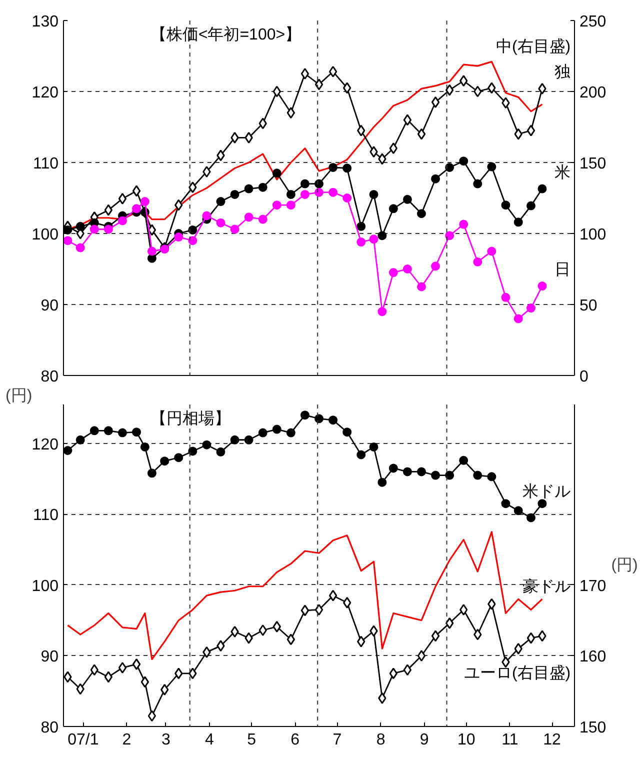 The width and height of the screenshot is (640, 765). What do you see at coordinates (424, 740) in the screenshot?
I see `x-tick-label: 9` at bounding box center [424, 740].